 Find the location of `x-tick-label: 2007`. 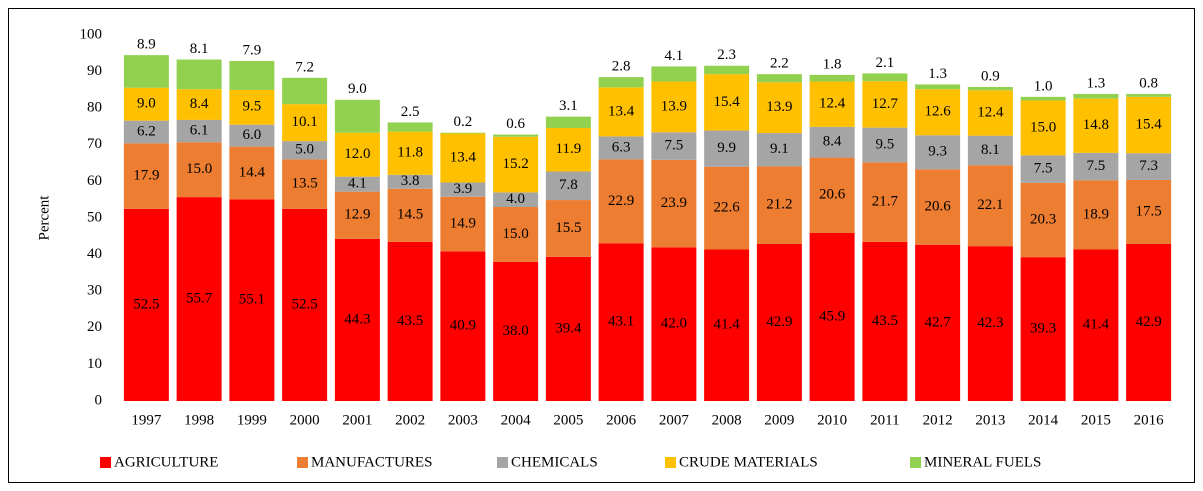

x-tick-label: 2007 is located at coordinates (674, 420).